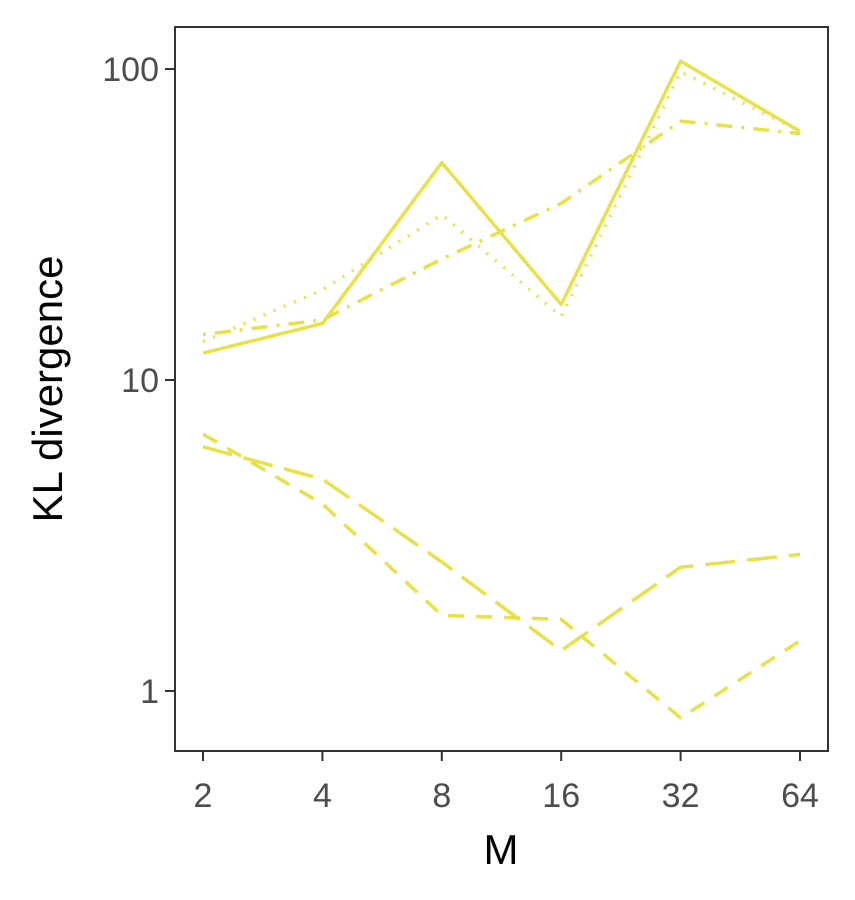 The width and height of the screenshot is (855, 900). I want to click on x-tick-label: 2, so click(203, 796).